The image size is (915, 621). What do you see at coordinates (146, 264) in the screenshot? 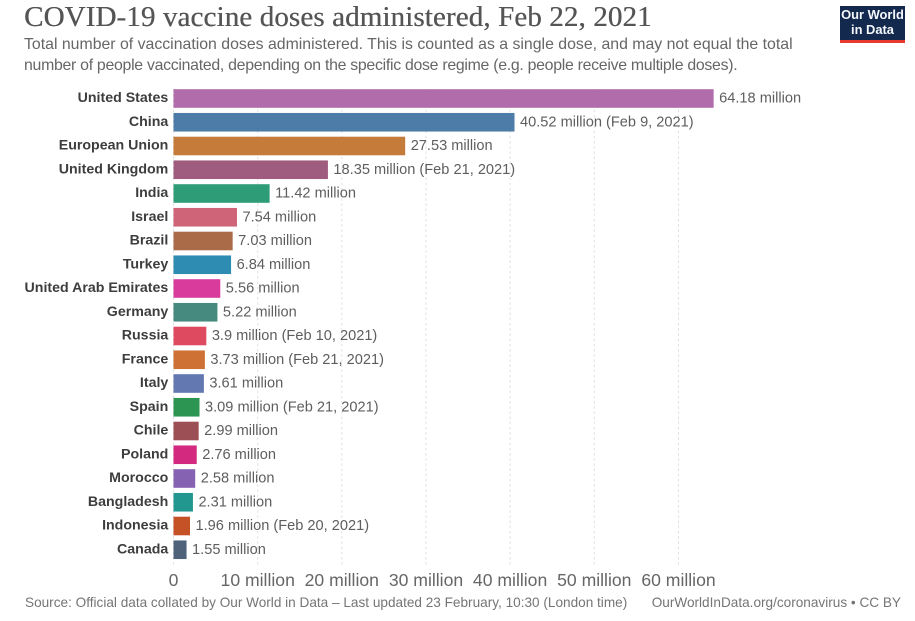
I see `svg-text: Turkey` at bounding box center [146, 264].